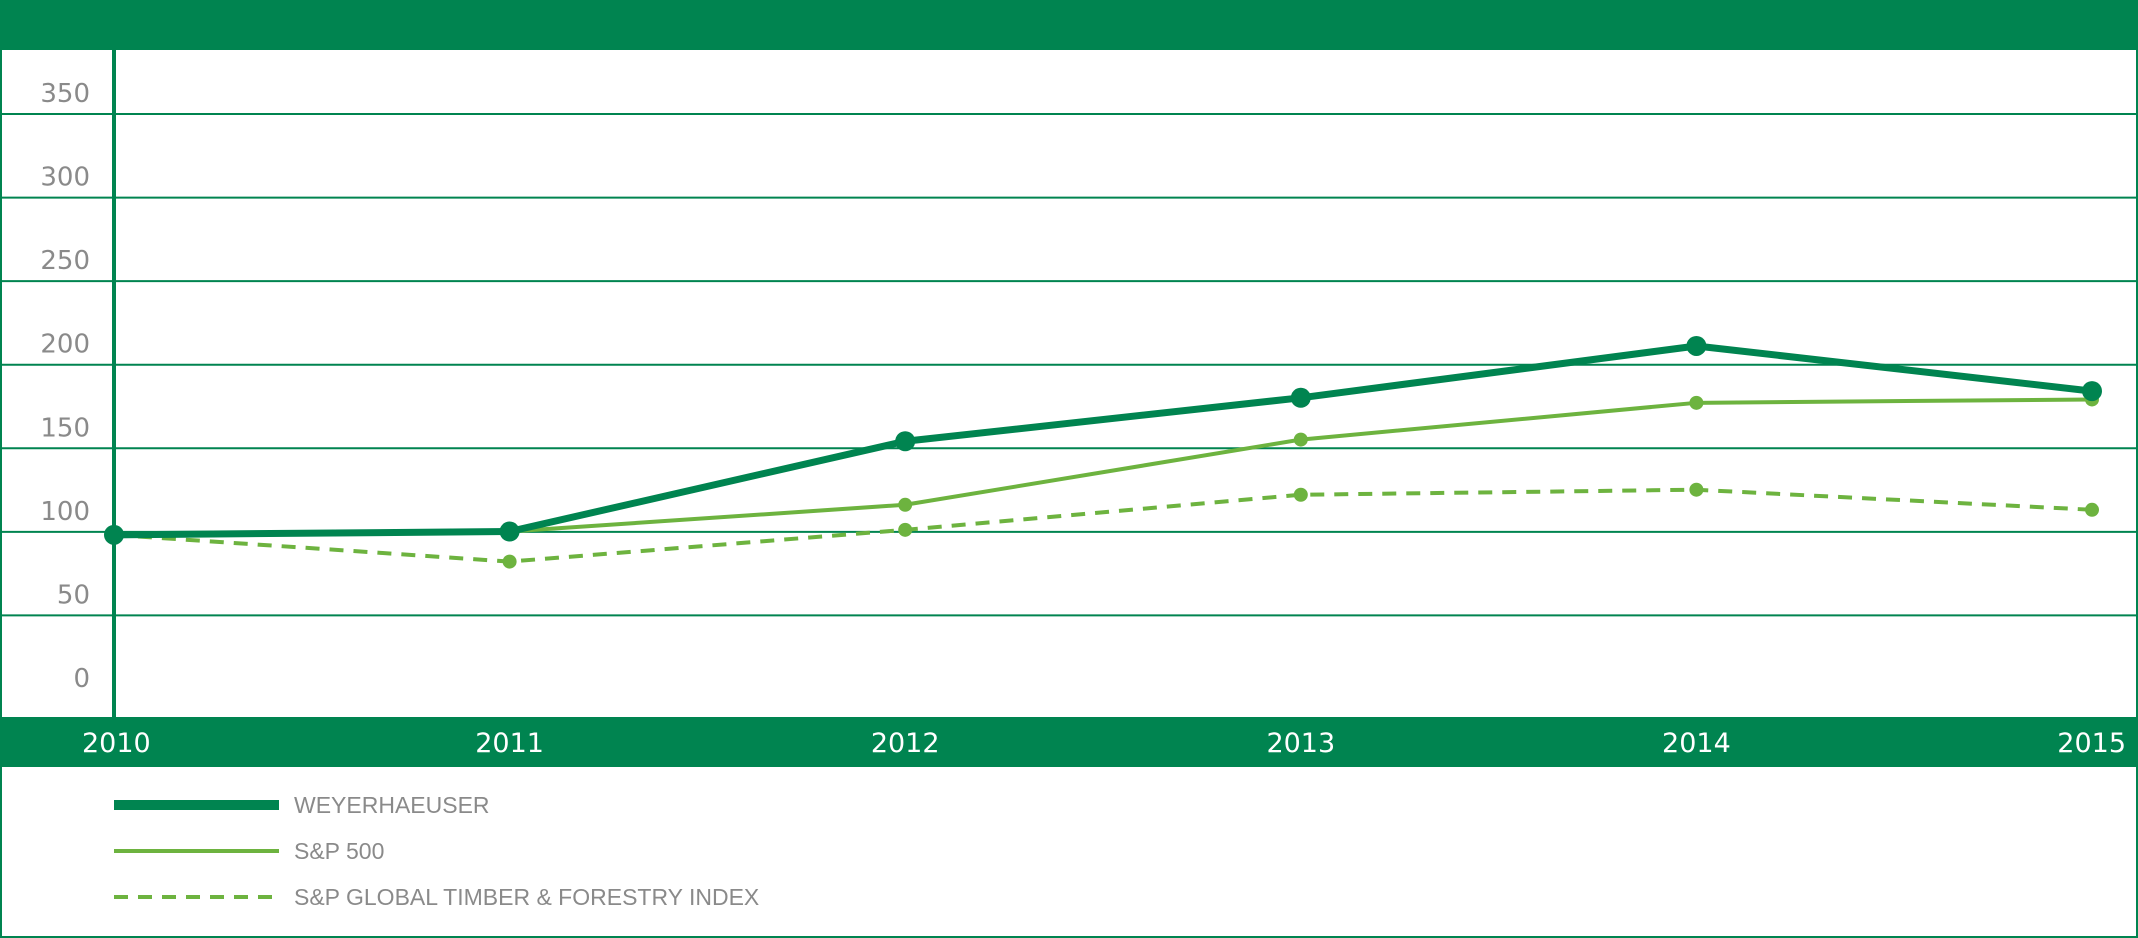  Describe the element at coordinates (65, 94) in the screenshot. I see `y-tick-label-350: 350` at that location.